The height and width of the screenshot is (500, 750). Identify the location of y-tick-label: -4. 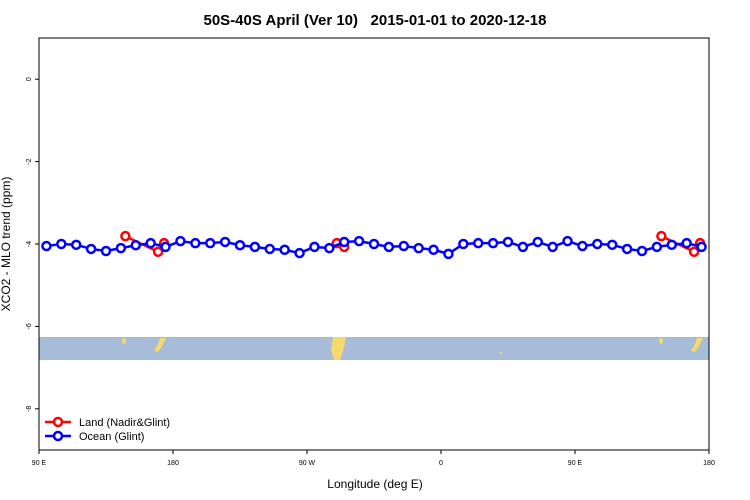
(29, 244).